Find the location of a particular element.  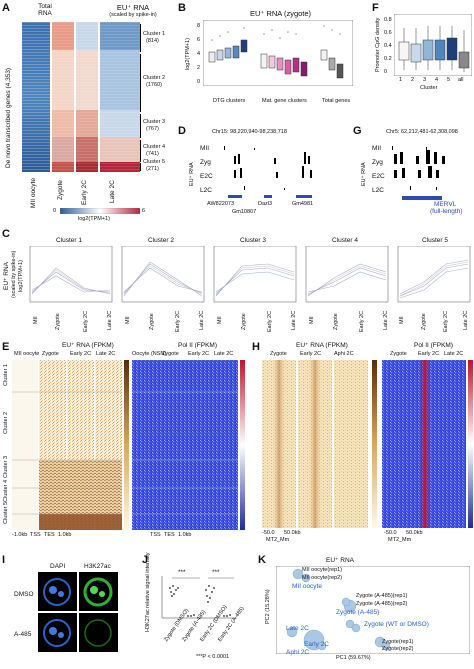

g-track-label: MII is located at coordinates (377, 148).